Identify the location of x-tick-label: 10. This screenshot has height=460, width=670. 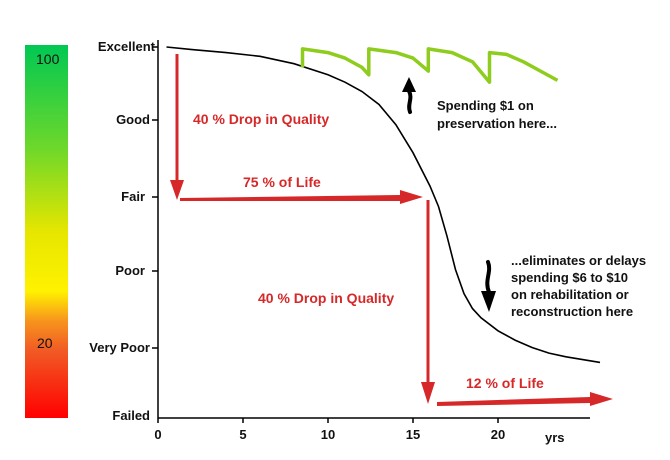
(328, 434).